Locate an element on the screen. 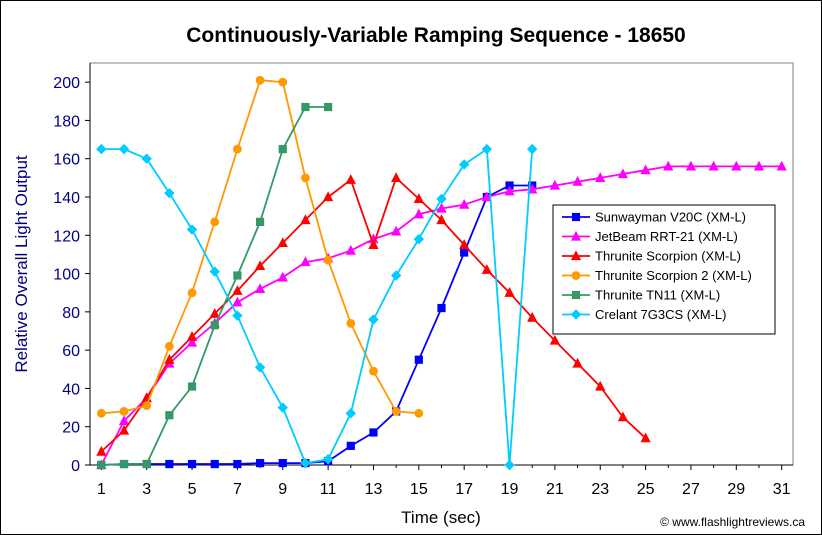 Image resolution: width=822 pixels, height=535 pixels. x-tick-label: 1 is located at coordinates (101, 489).